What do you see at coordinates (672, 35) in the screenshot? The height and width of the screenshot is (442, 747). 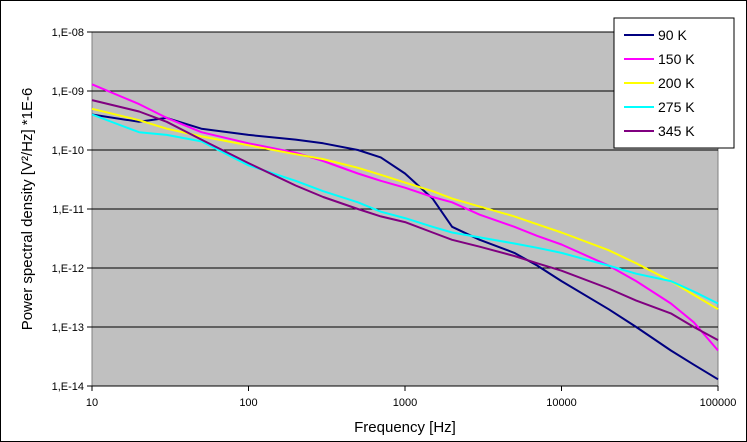 I see `legend-label-0: 90 K` at bounding box center [672, 35].